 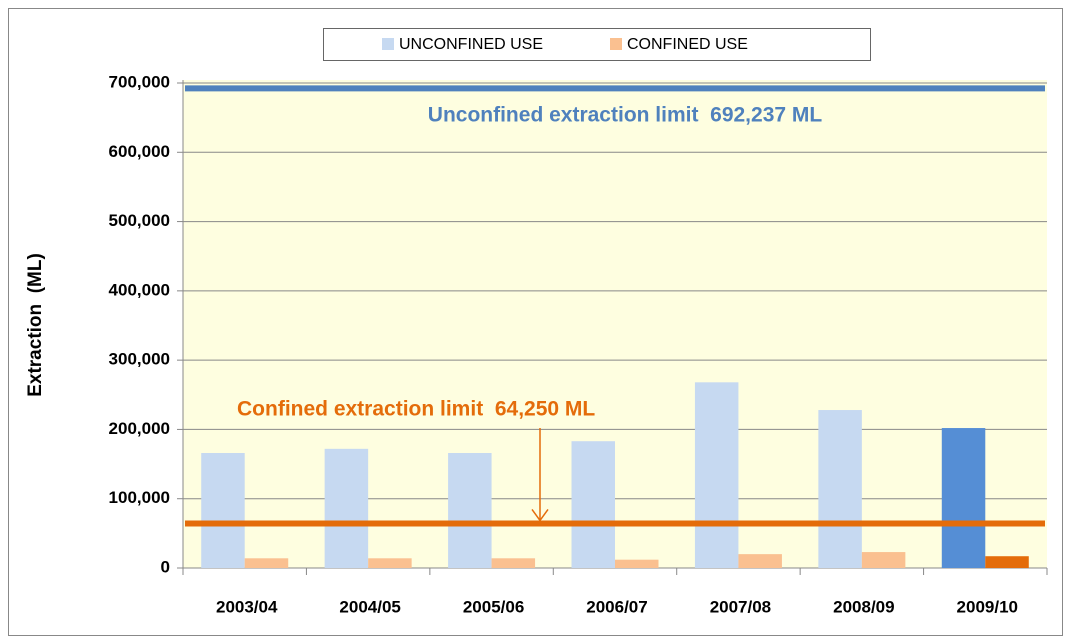 What do you see at coordinates (35, 325) in the screenshot?
I see `y-axis-label: Extraction (ML)` at bounding box center [35, 325].